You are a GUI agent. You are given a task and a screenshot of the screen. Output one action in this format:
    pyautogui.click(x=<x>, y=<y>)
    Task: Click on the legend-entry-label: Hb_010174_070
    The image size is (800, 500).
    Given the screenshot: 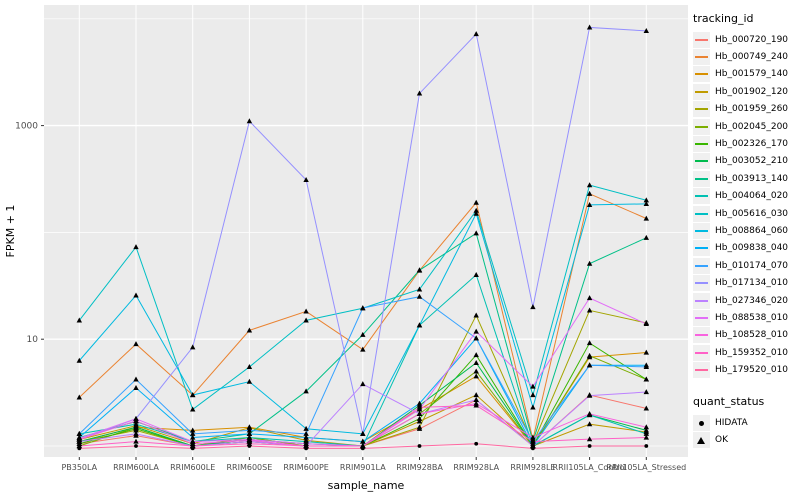 What is the action you would take?
    pyautogui.click(x=752, y=265)
    